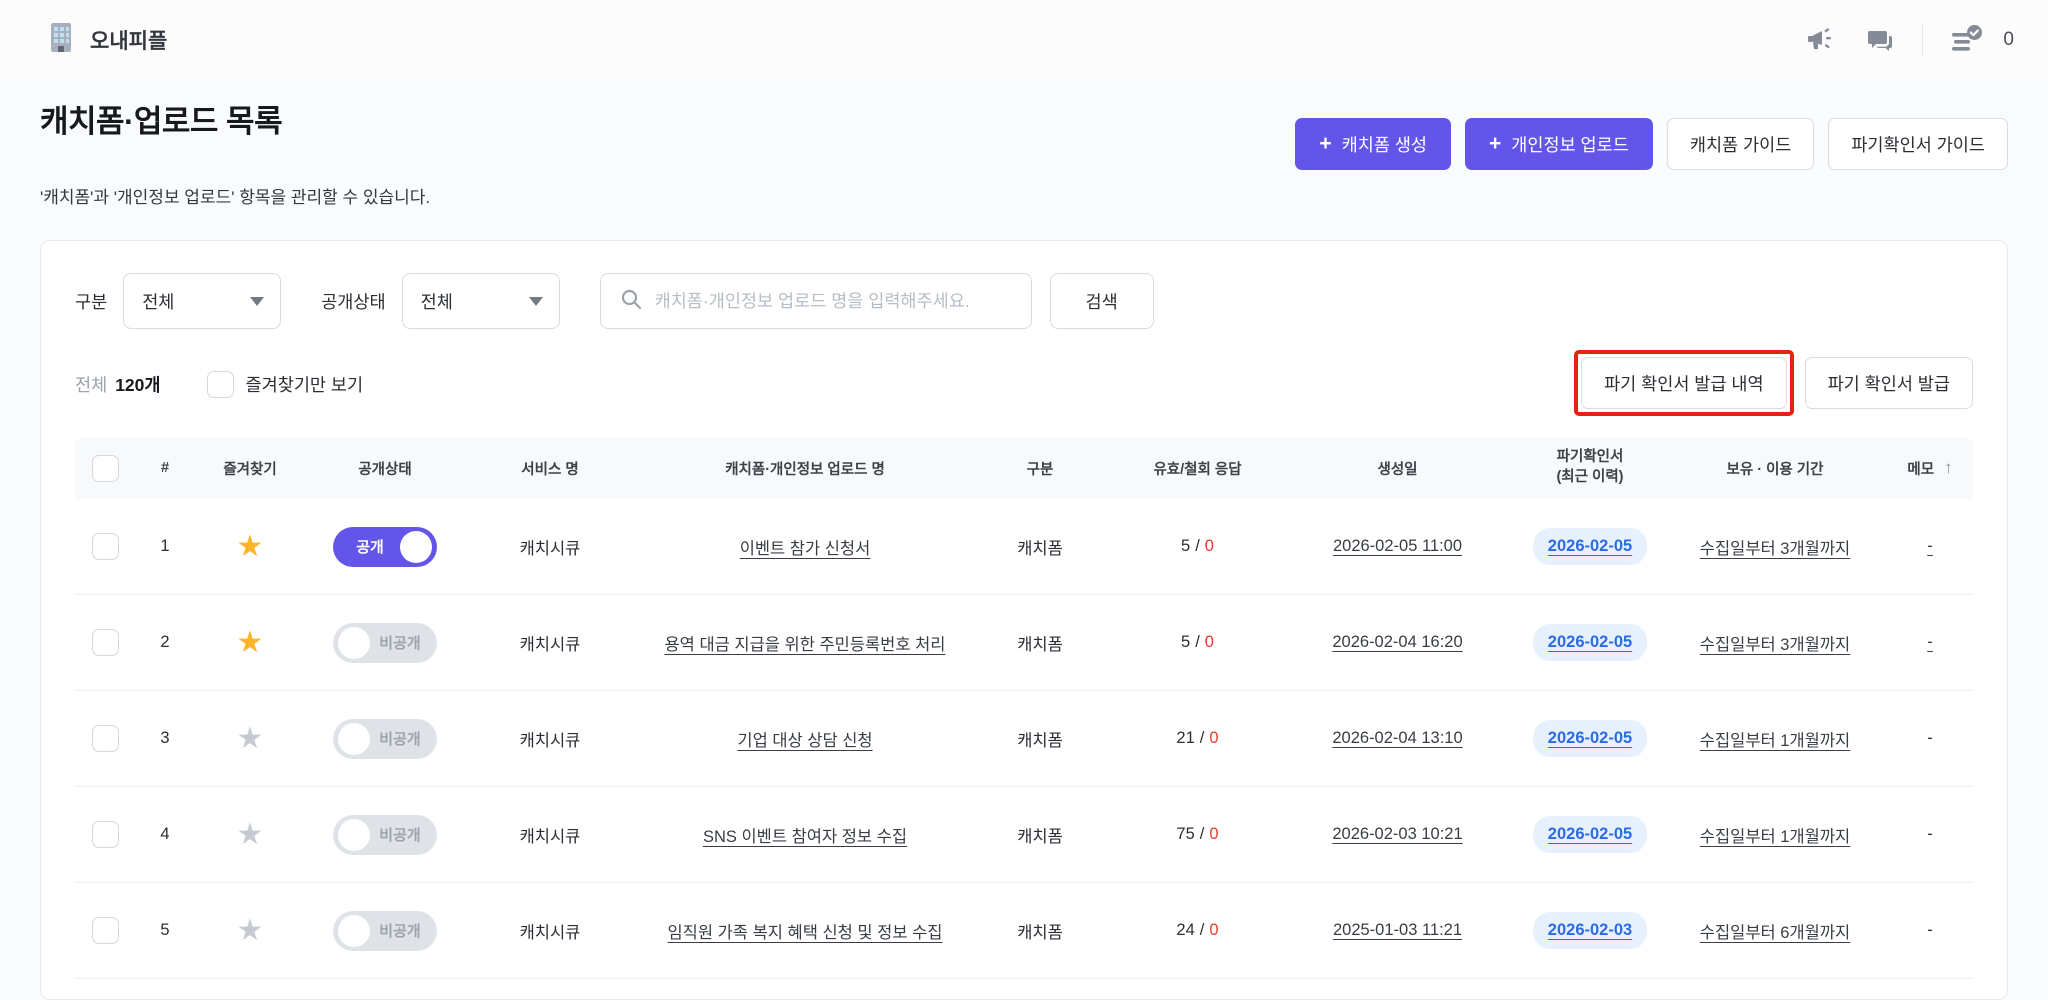  What do you see at coordinates (91, 301) in the screenshot?
I see `category-filter-label: 구분` at bounding box center [91, 301].